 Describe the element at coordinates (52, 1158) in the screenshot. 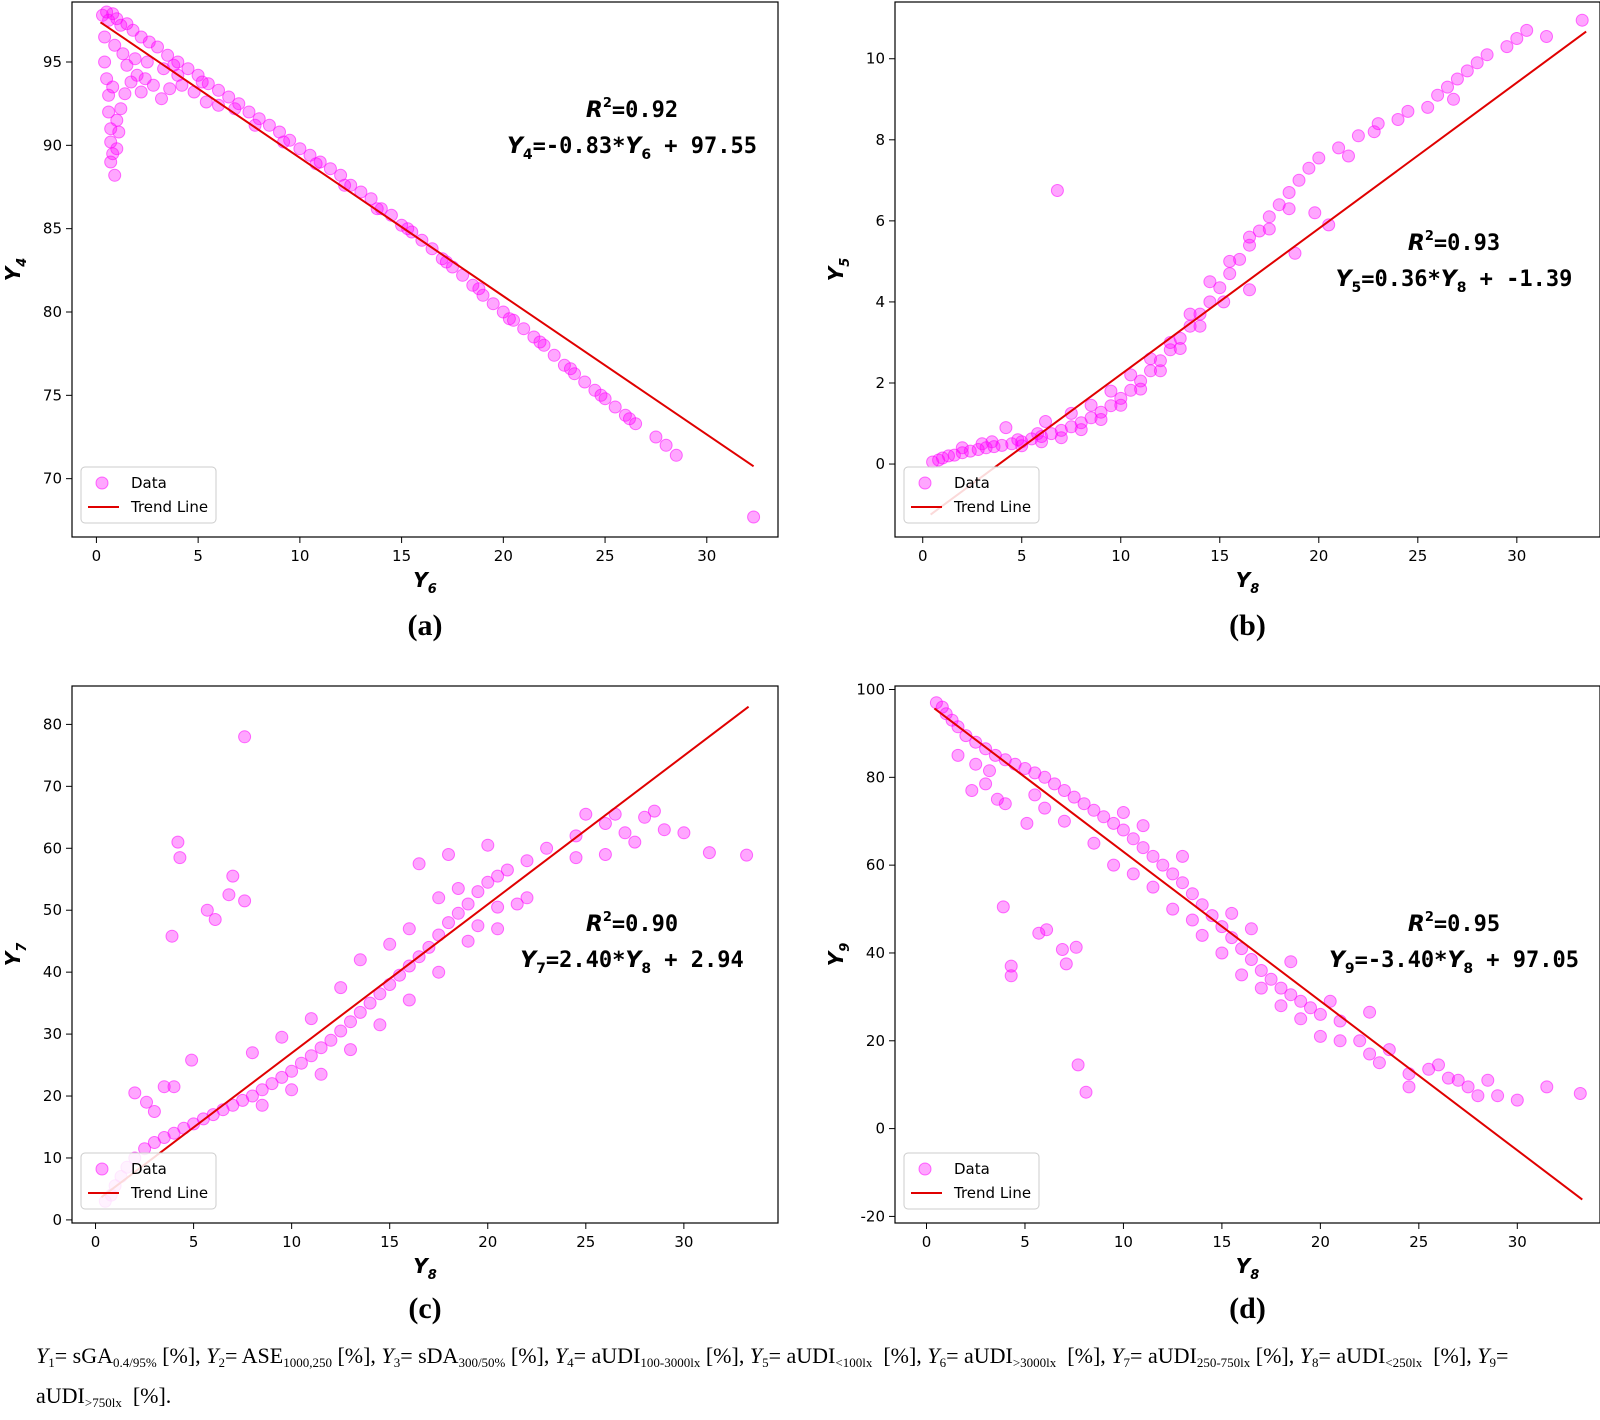

I see `y-tick-label: 10` at that location.